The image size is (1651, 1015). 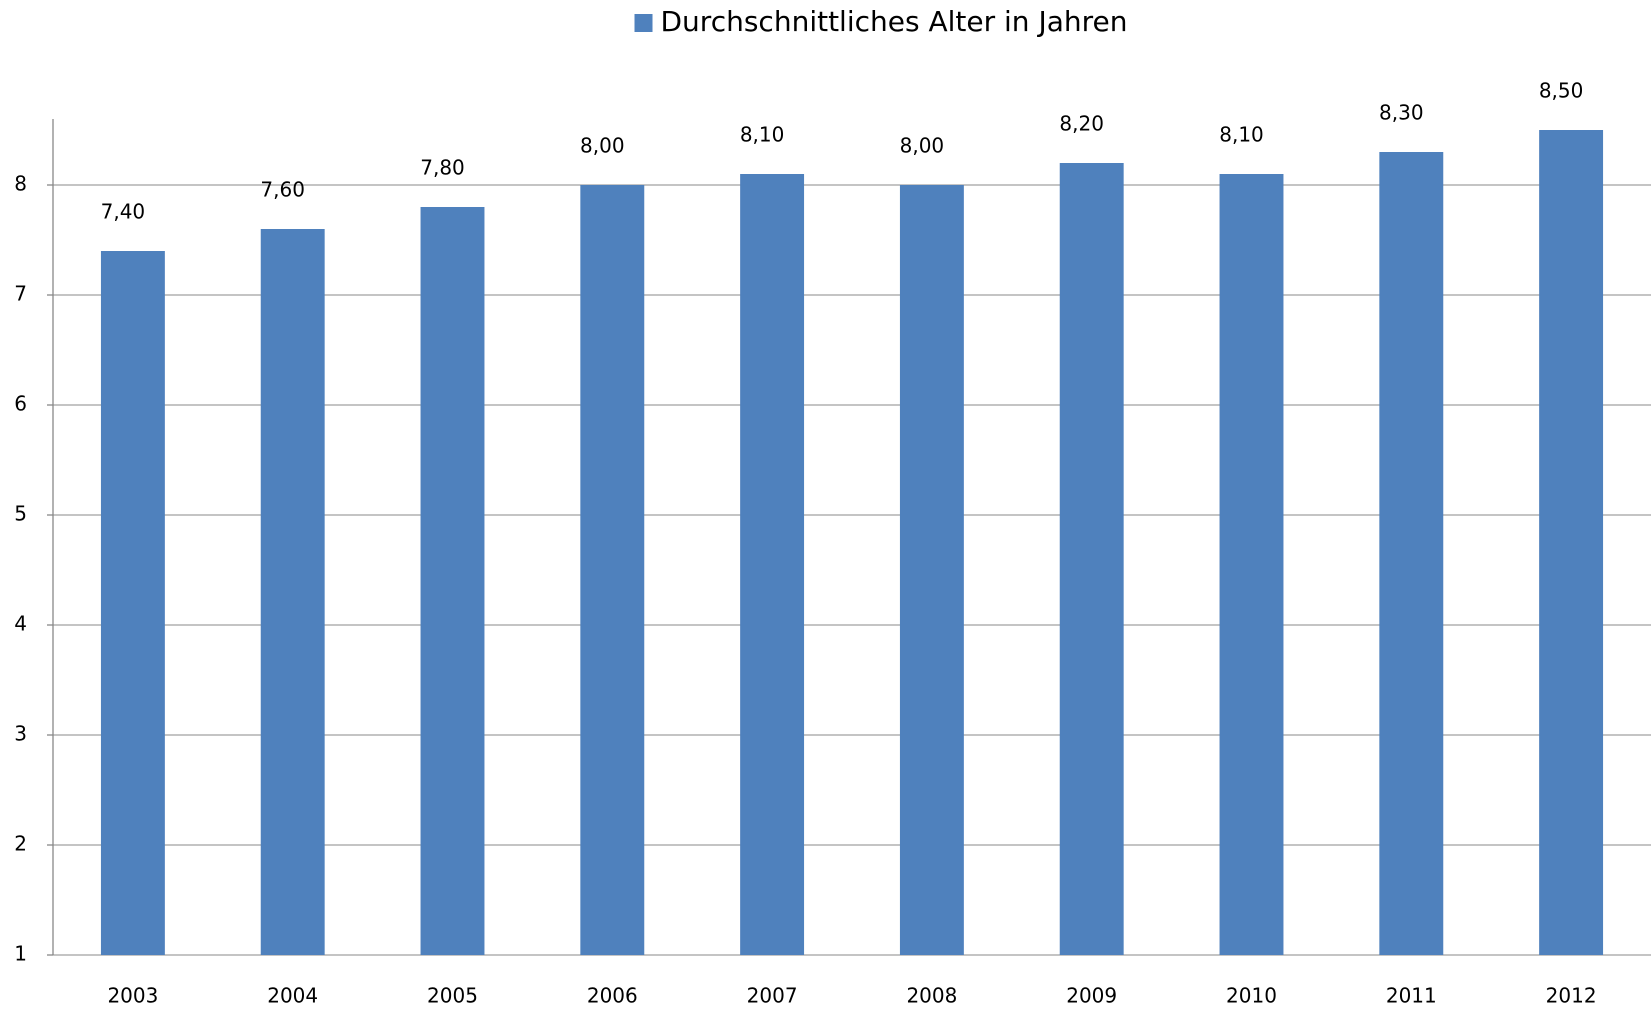 What do you see at coordinates (1411, 996) in the screenshot?
I see `x-tick-label: 2011` at bounding box center [1411, 996].